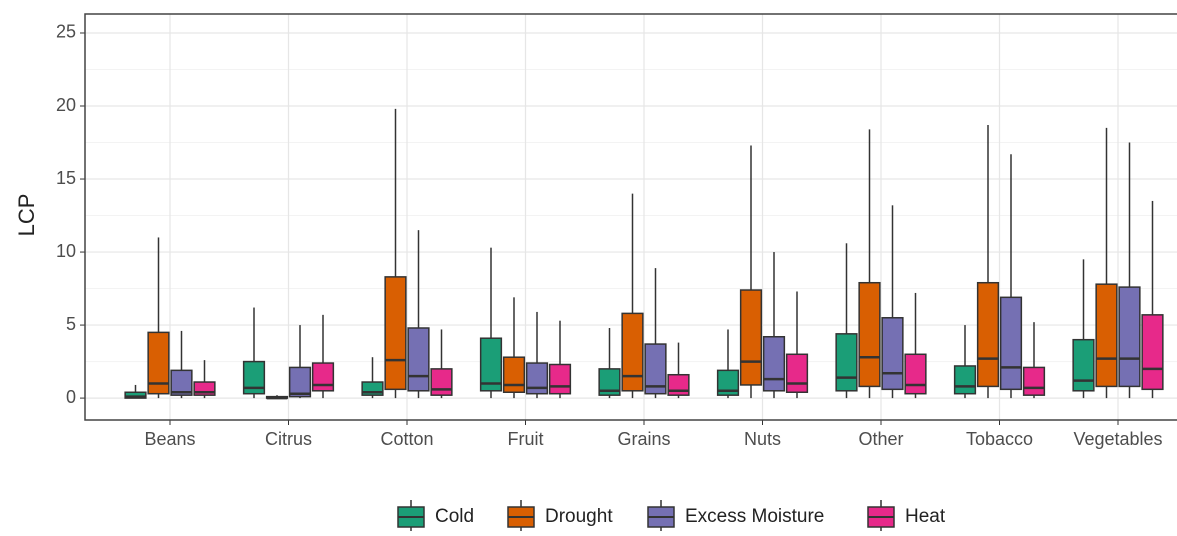 The width and height of the screenshot is (1177, 536). Describe the element at coordinates (762, 439) in the screenshot. I see `x-tick-label: Nuts` at that location.